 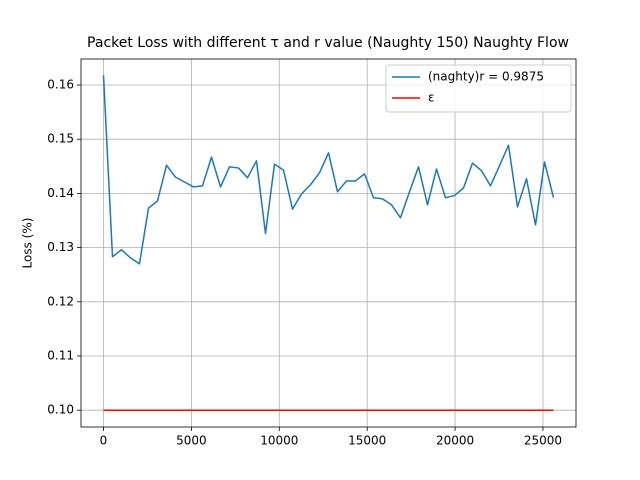 What do you see at coordinates (60, 356) in the screenshot?
I see `y-tick-label: 0.11` at bounding box center [60, 356].